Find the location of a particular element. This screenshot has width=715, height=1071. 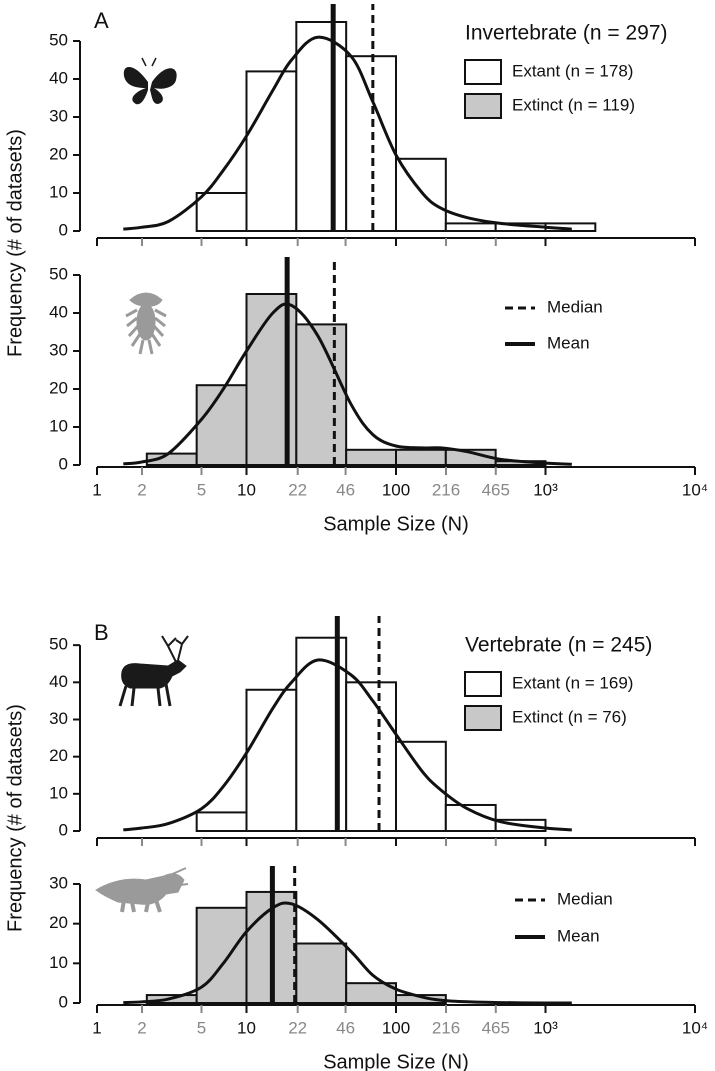

trilobite-icon is located at coordinates (146, 323).